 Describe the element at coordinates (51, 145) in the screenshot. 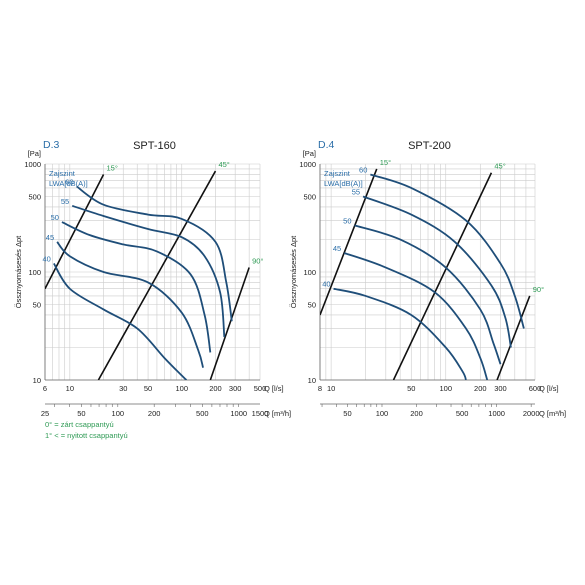

I see `chart-id: D.3` at that location.